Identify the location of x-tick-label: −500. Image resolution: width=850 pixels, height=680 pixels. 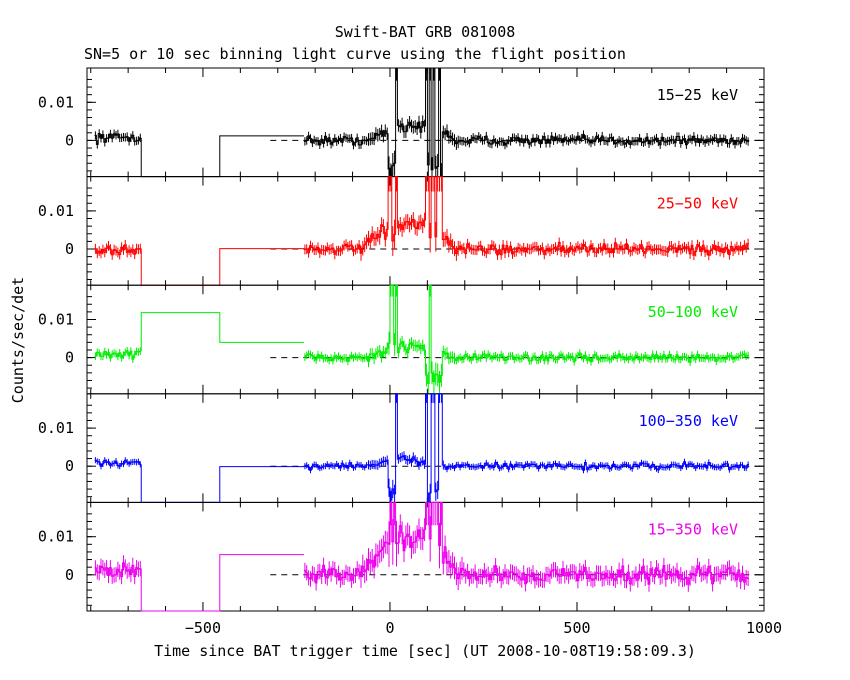
(203, 628).